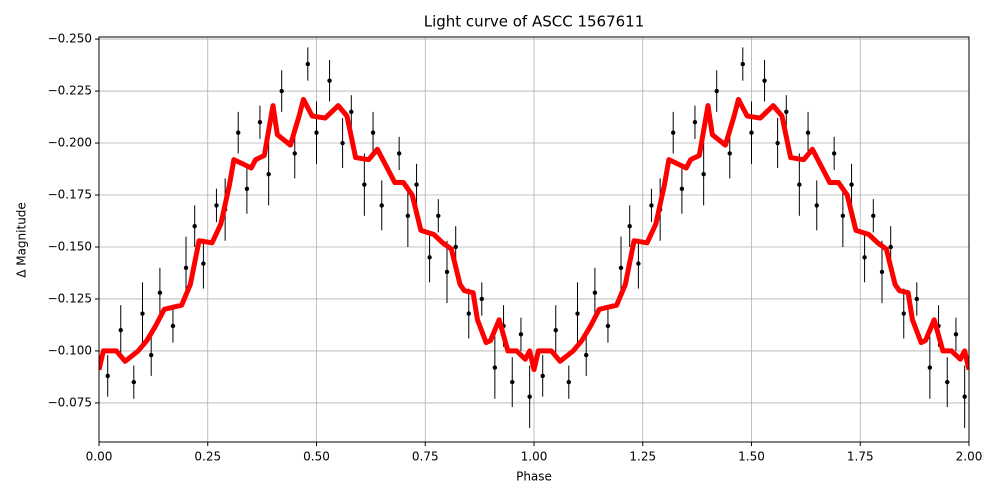  Describe the element at coordinates (316, 457) in the screenshot. I see `x-tick-label: 0.50` at that location.